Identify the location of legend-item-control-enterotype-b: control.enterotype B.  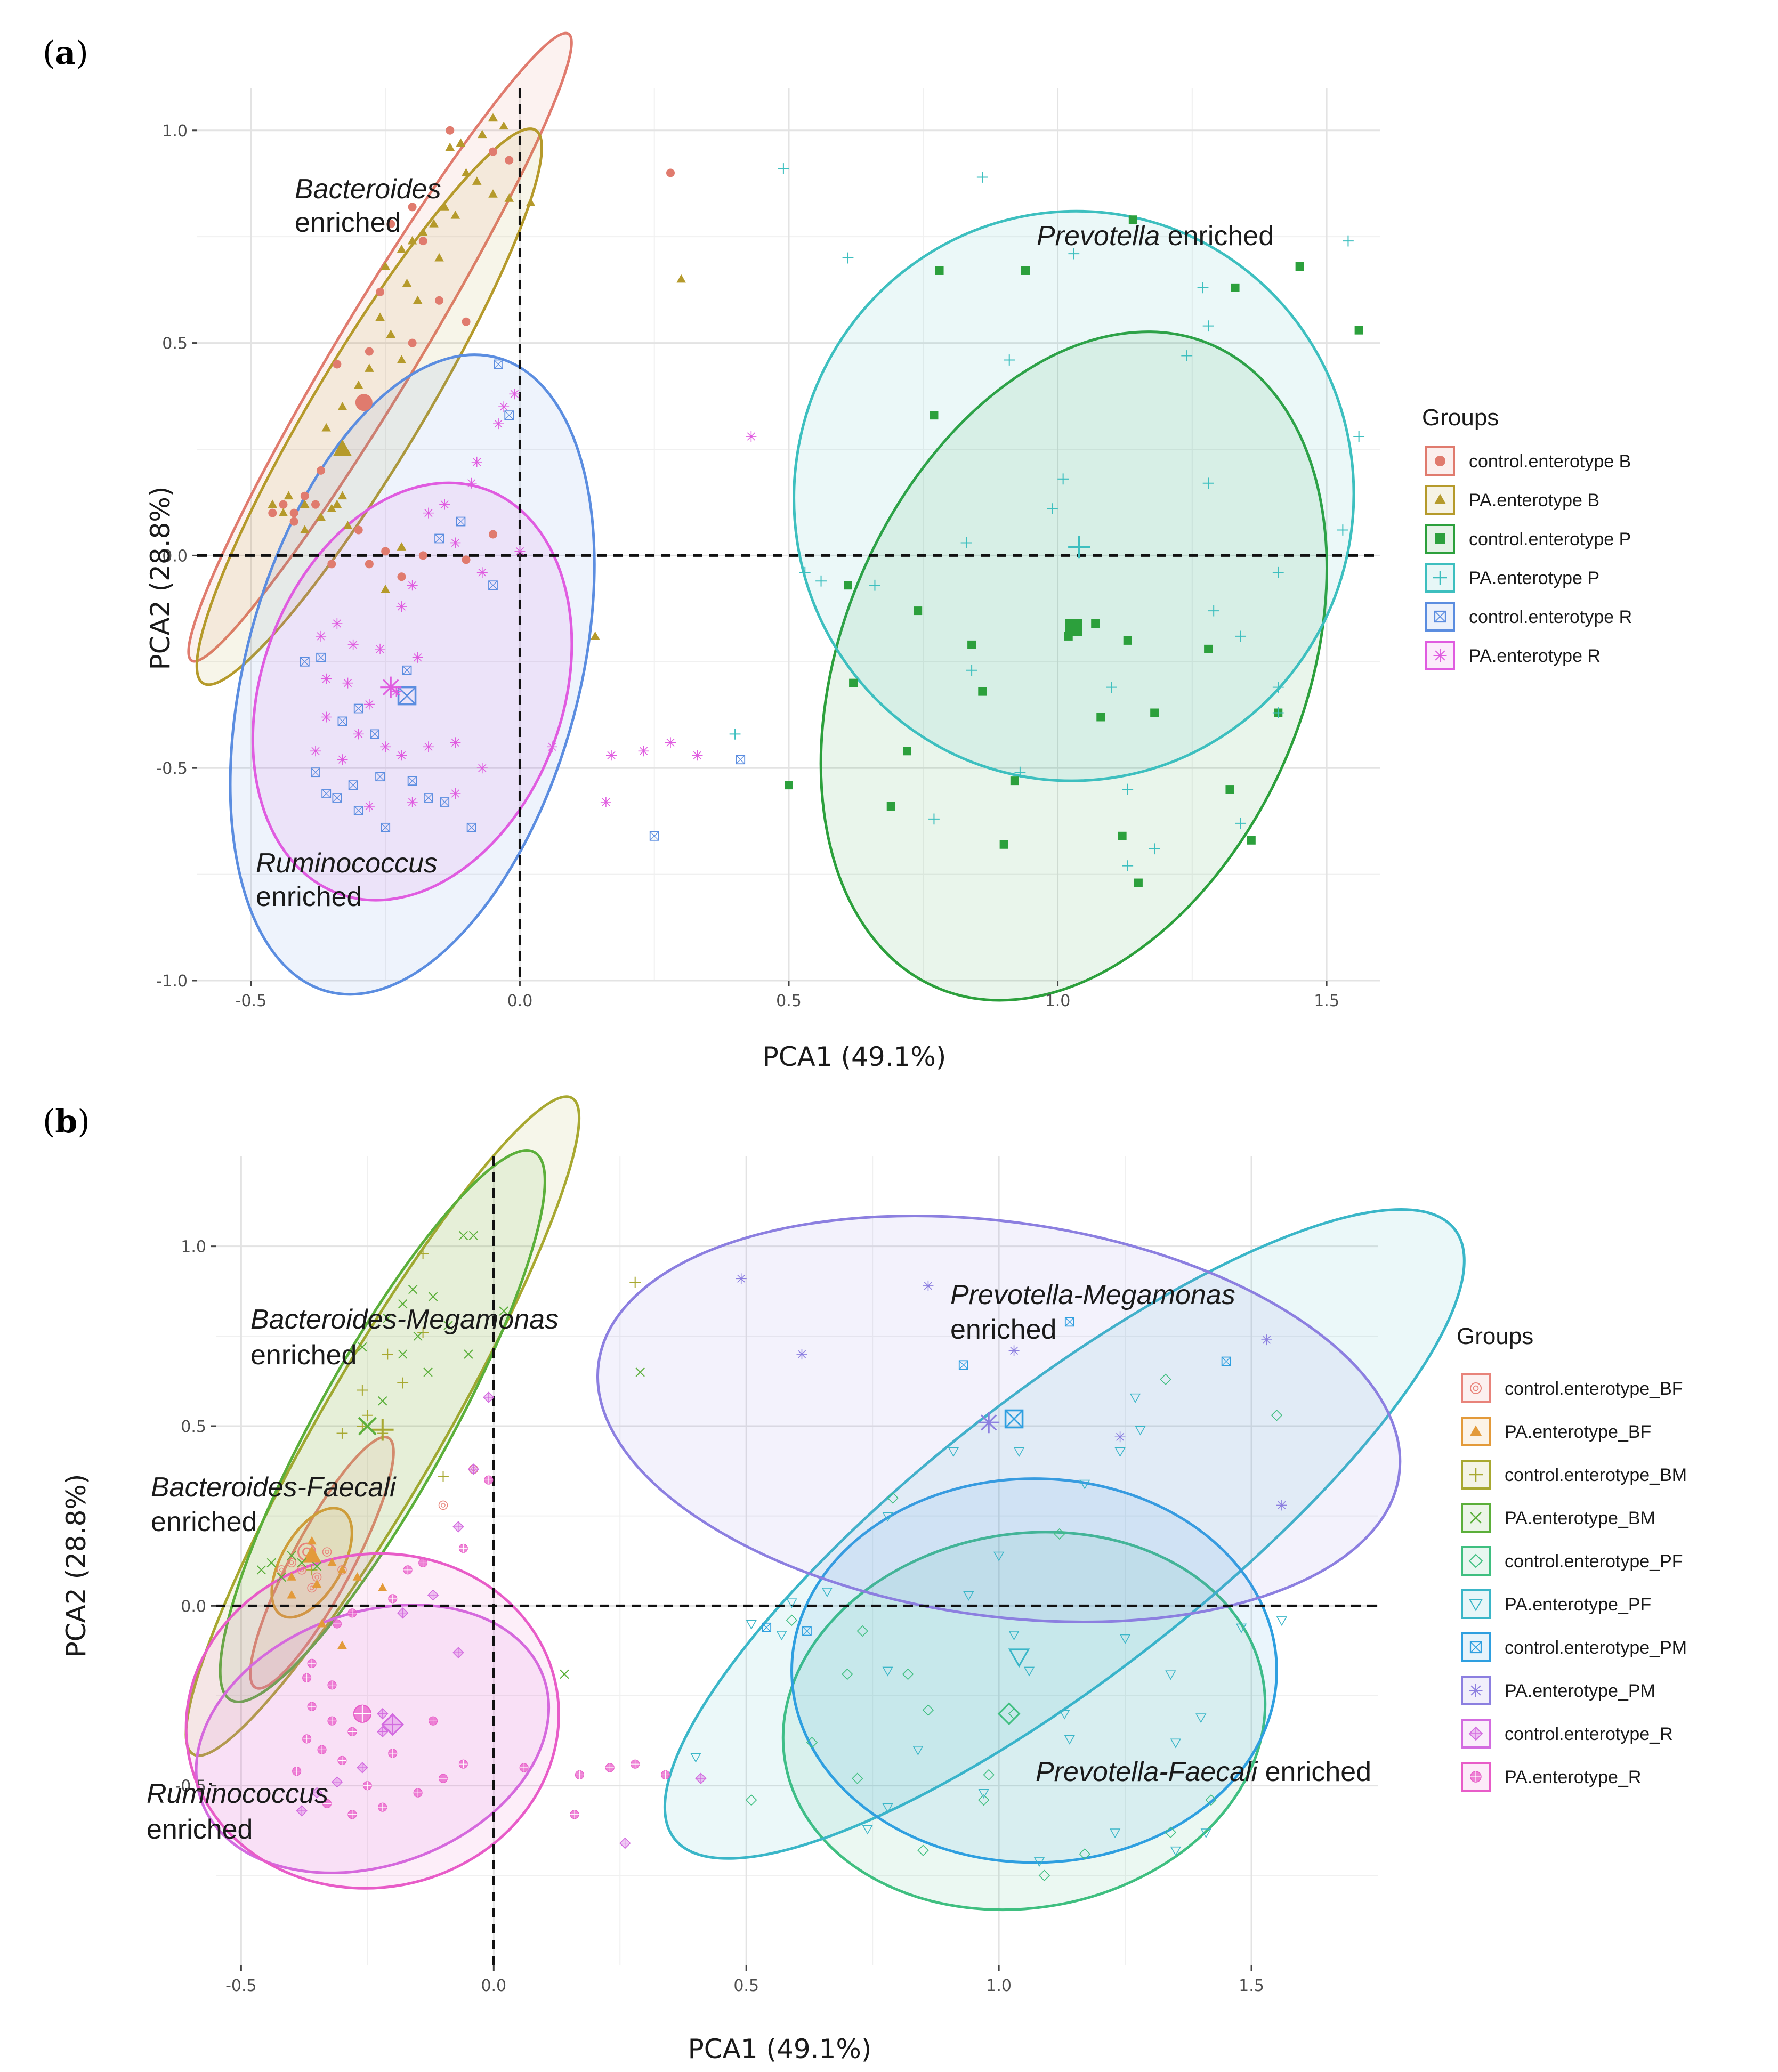
(1528, 461).